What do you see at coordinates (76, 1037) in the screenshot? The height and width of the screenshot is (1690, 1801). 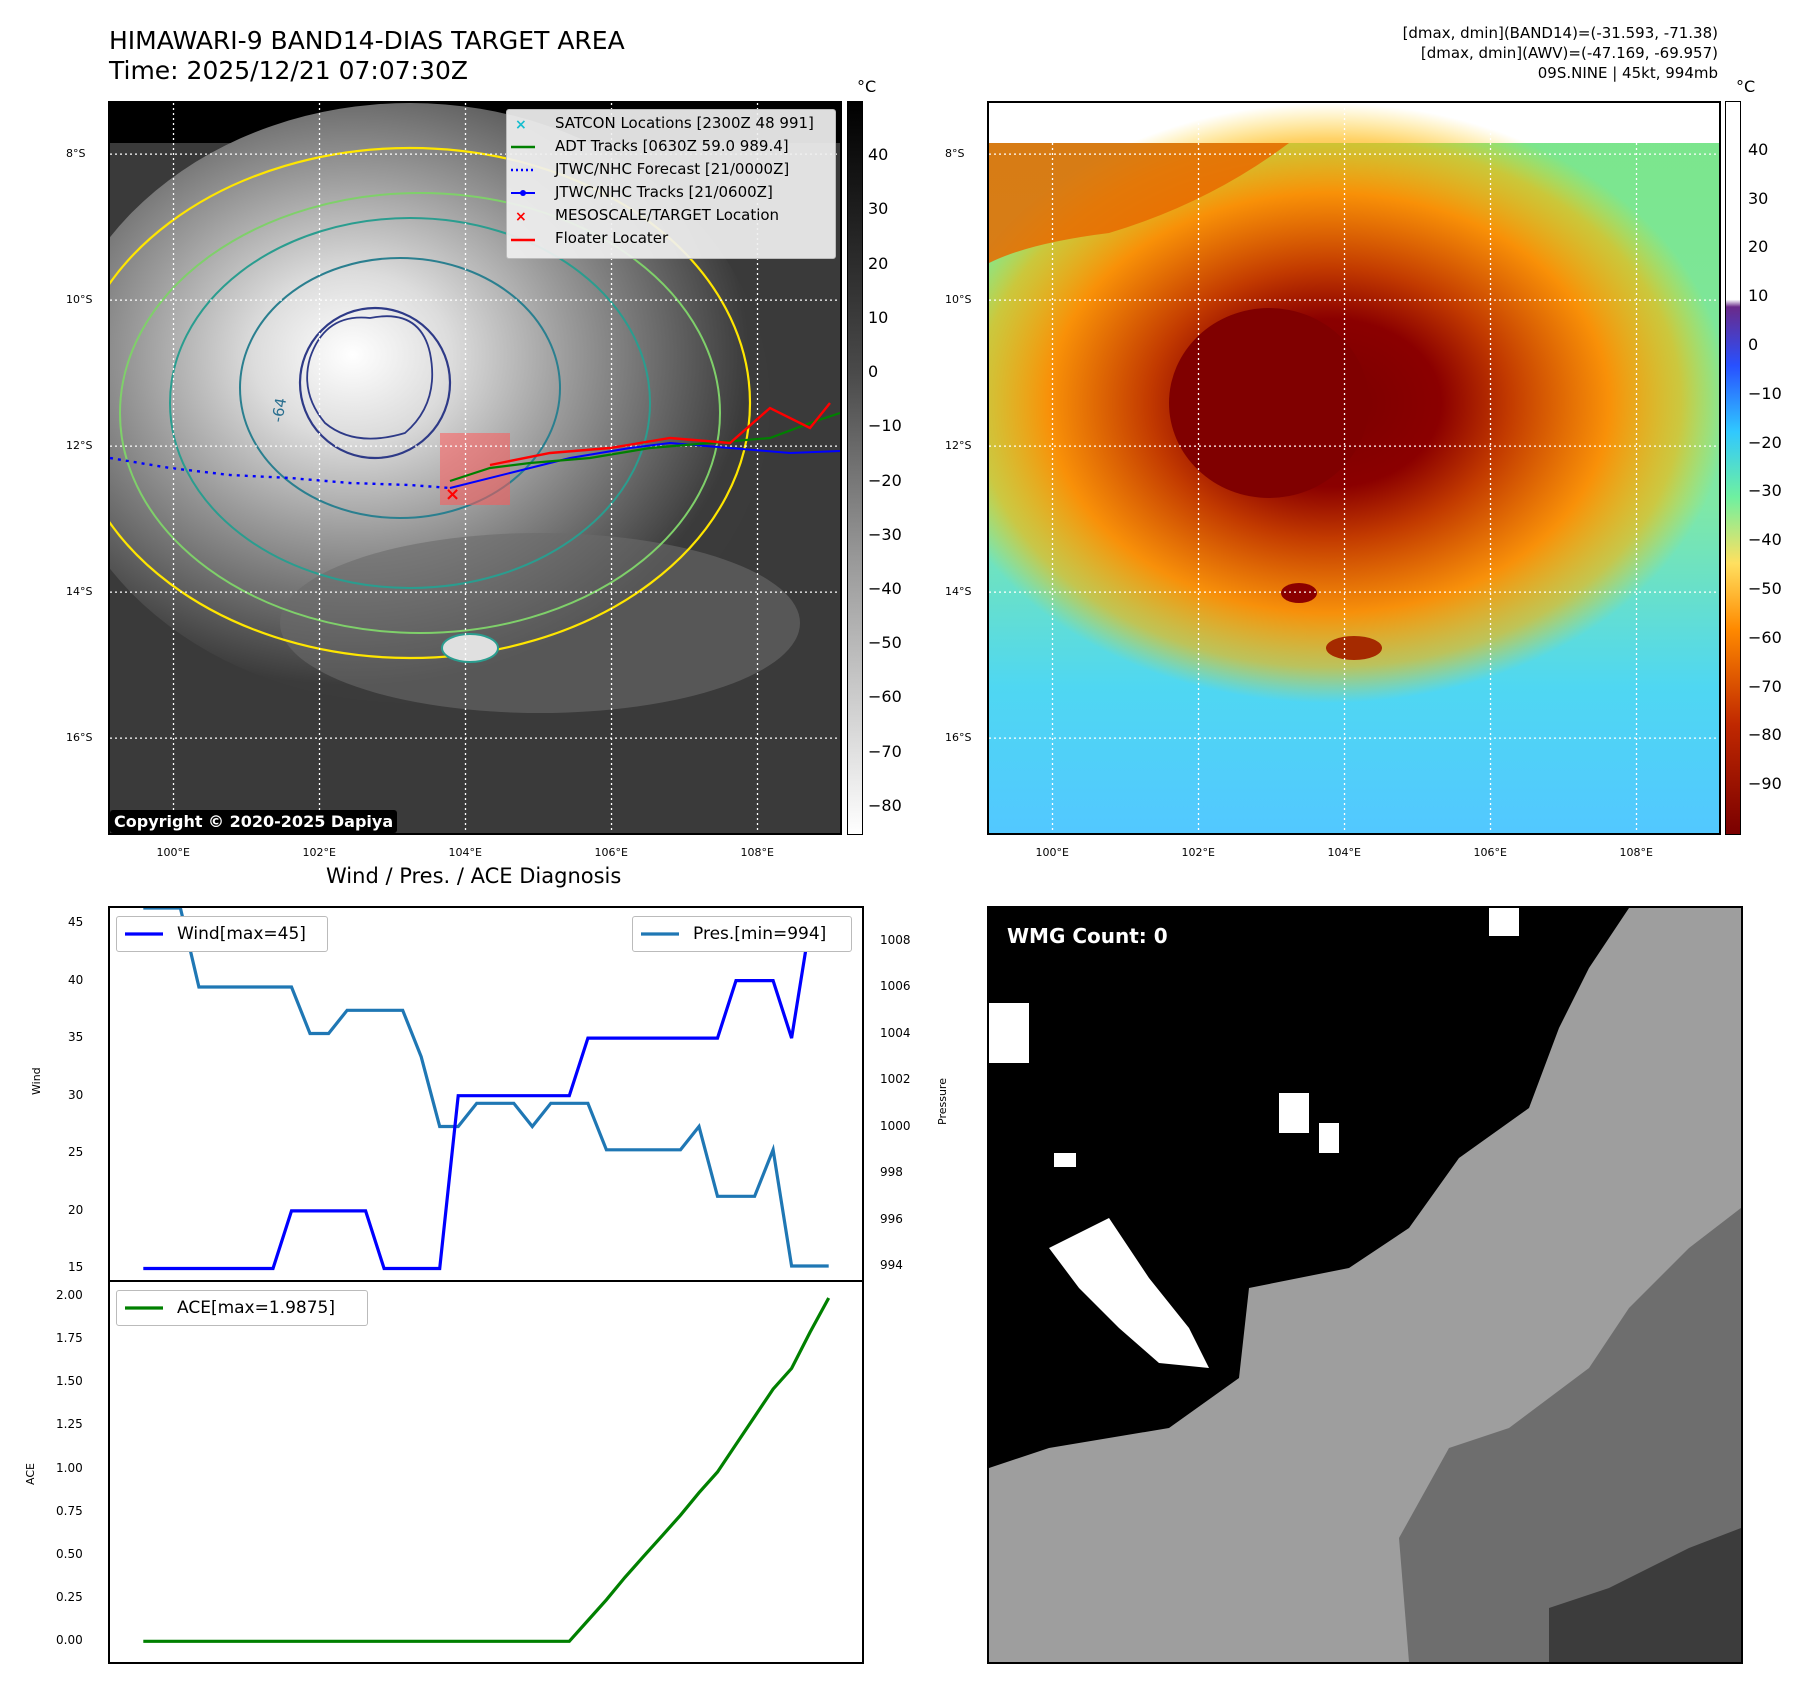 I see `wind-tick-label: 35` at bounding box center [76, 1037].